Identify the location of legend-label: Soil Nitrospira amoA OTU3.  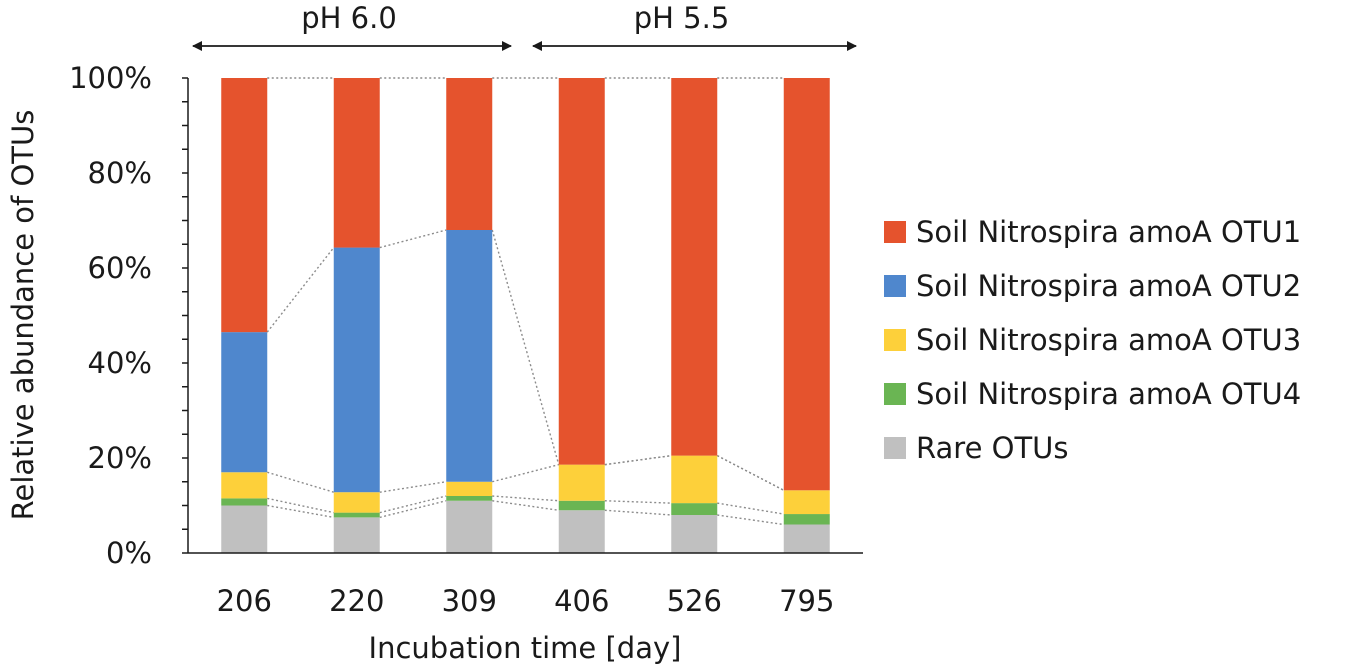
(1109, 340).